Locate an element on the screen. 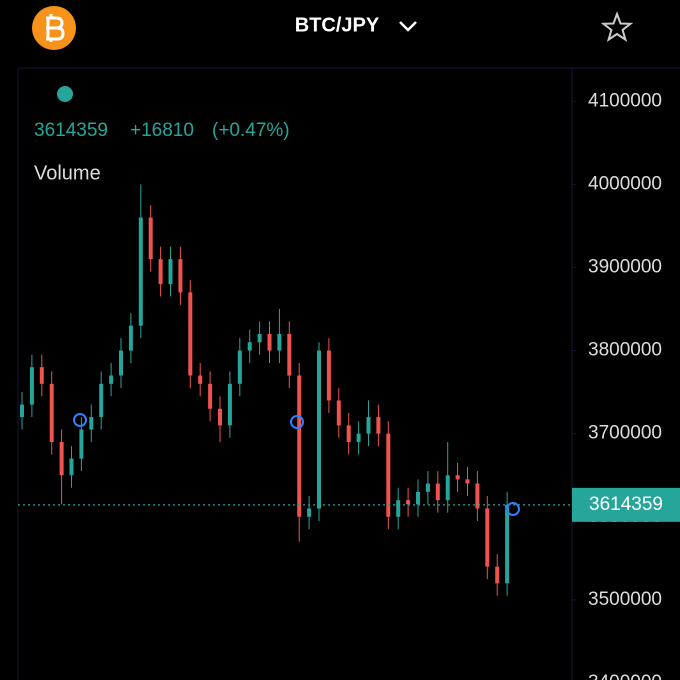 The image size is (680, 680). coin-icon is located at coordinates (54, 28).